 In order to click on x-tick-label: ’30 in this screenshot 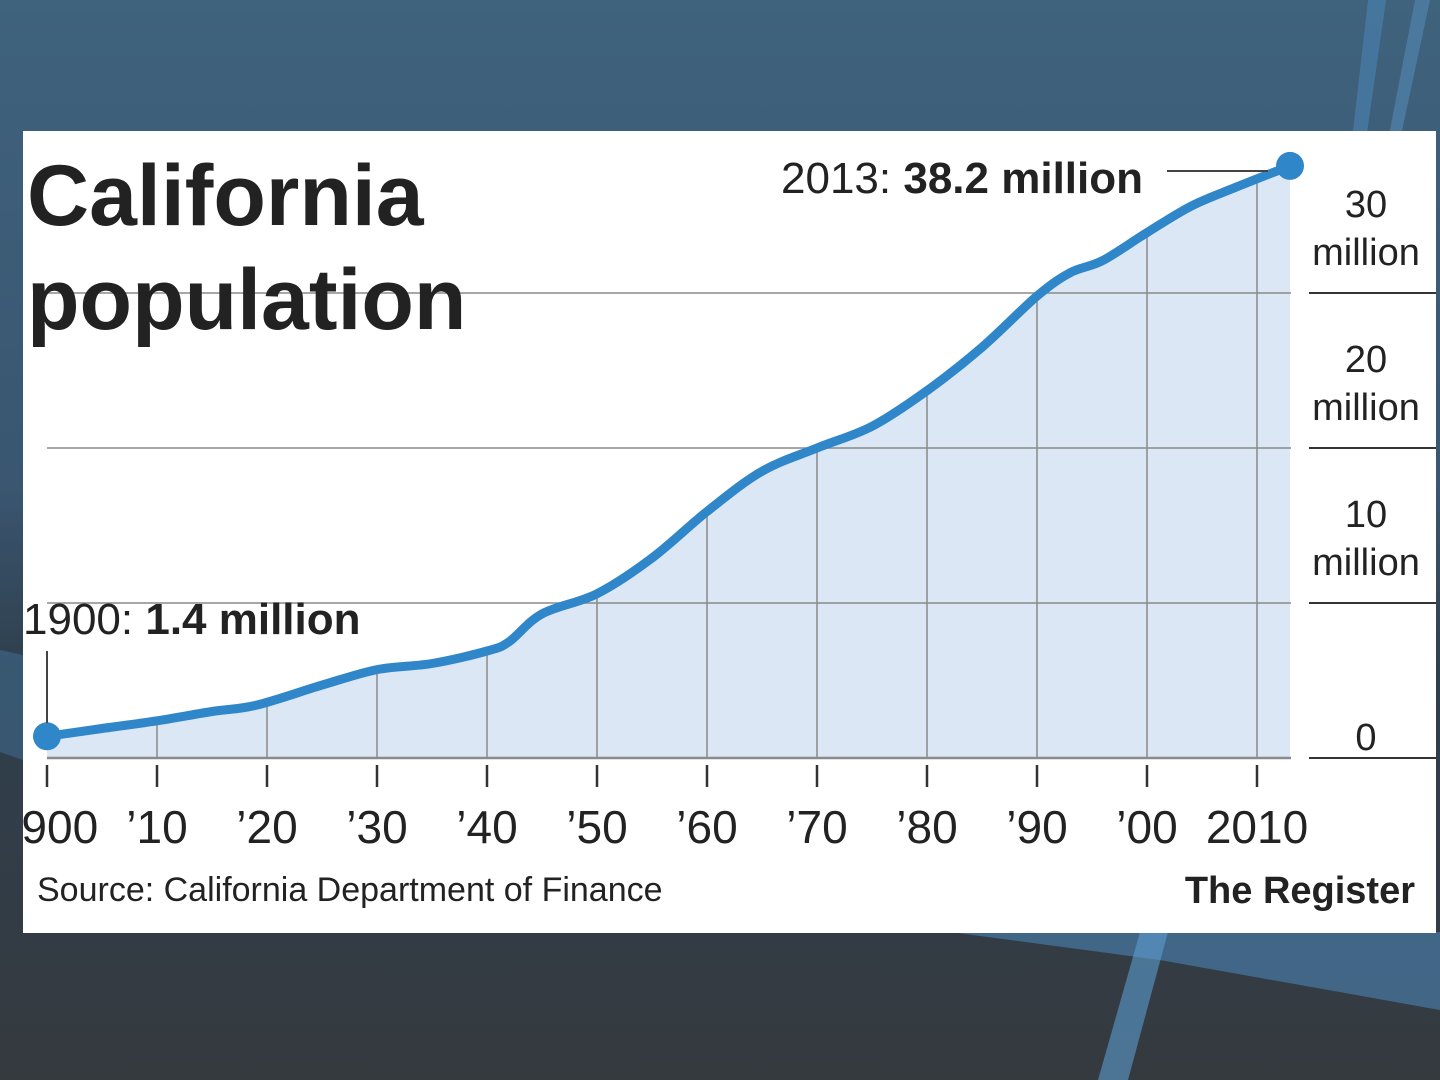, I will do `click(376, 827)`.